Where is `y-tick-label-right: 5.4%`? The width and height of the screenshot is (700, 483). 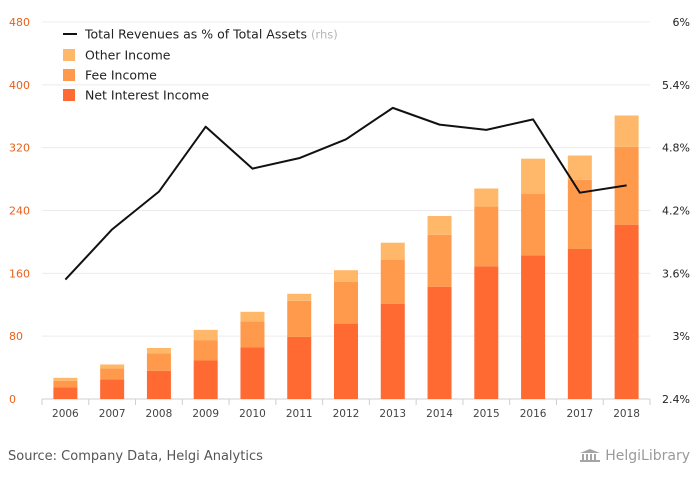 y-tick-label-right: 5.4% is located at coordinates (676, 85).